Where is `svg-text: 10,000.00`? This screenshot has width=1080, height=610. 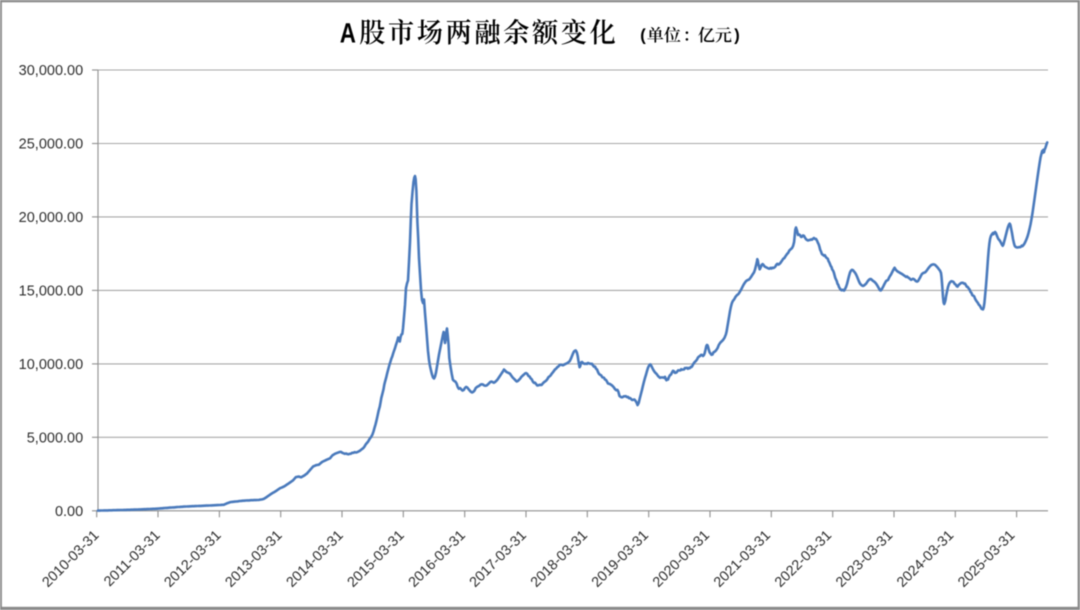 svg-text: 10,000.00 is located at coordinates (51, 365).